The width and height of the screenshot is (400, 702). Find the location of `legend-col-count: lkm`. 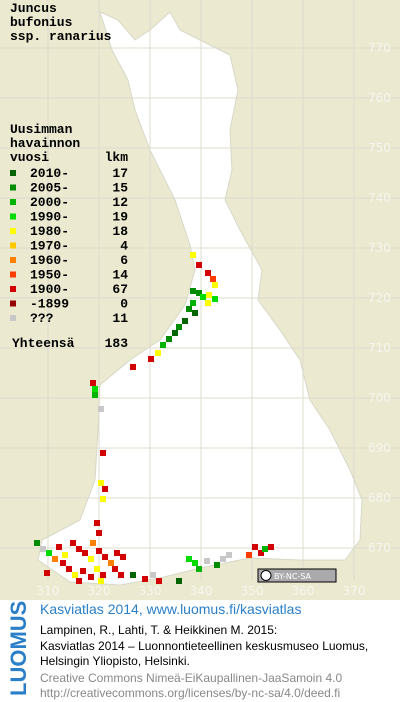

legend-col-count: lkm is located at coordinates (117, 157).